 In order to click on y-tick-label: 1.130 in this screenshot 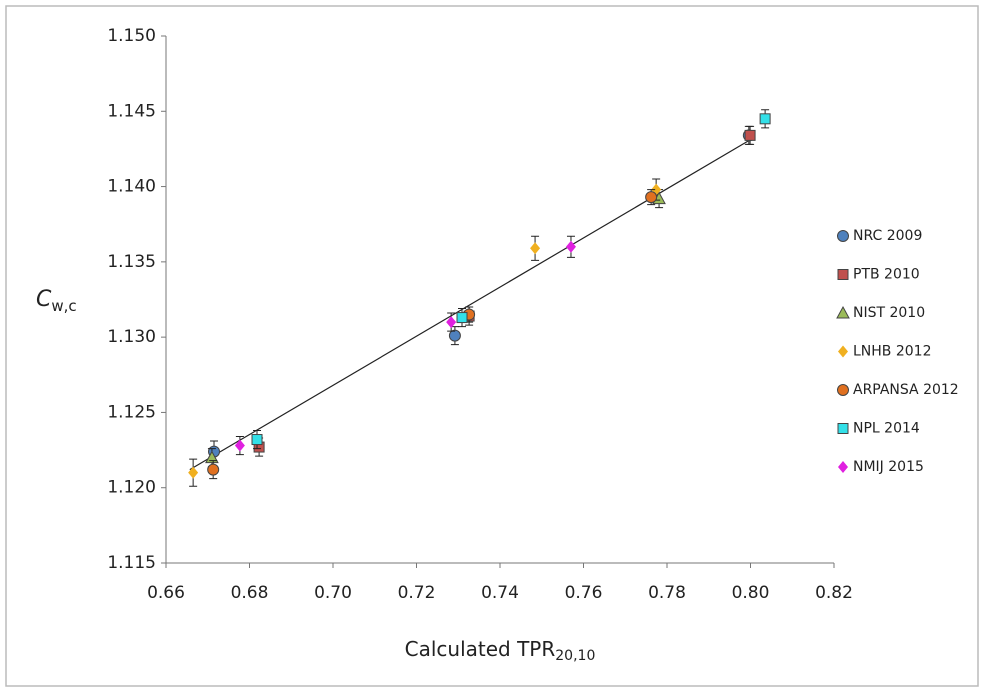, I will do `click(131, 337)`.